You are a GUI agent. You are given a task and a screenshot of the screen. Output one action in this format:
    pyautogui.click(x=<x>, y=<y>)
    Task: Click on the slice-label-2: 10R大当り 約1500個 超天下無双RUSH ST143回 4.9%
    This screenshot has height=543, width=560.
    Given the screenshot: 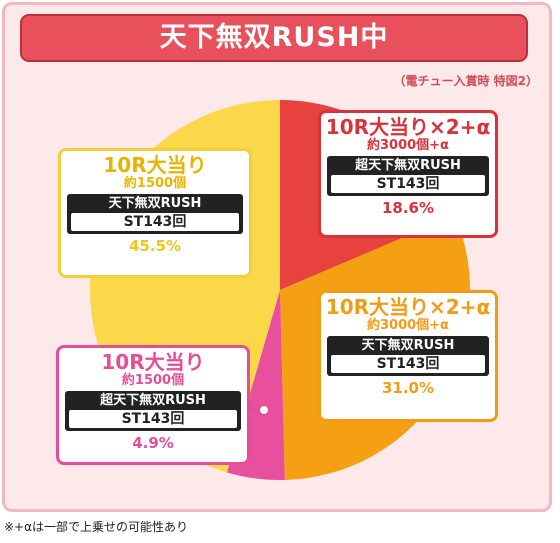 What is the action you would take?
    pyautogui.click(x=153, y=405)
    